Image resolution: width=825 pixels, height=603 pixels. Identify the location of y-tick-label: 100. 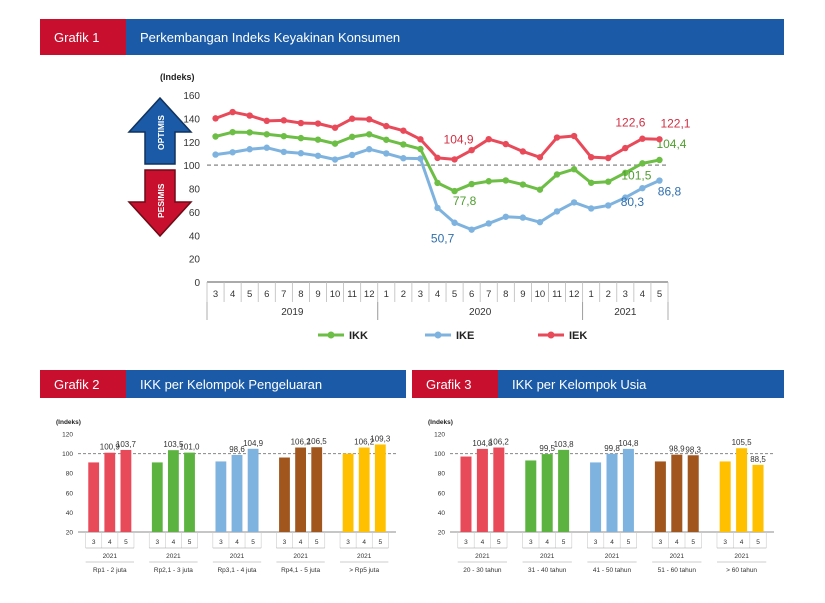
(67, 454).